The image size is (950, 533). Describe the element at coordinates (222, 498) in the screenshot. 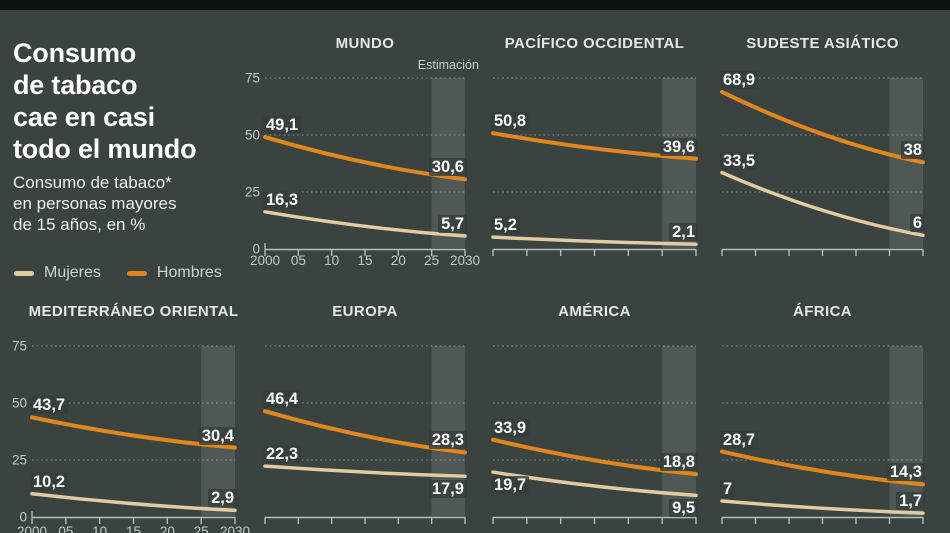

I see `value-label-mediterraneo-oriental-mujeres-end: 2,9` at that location.